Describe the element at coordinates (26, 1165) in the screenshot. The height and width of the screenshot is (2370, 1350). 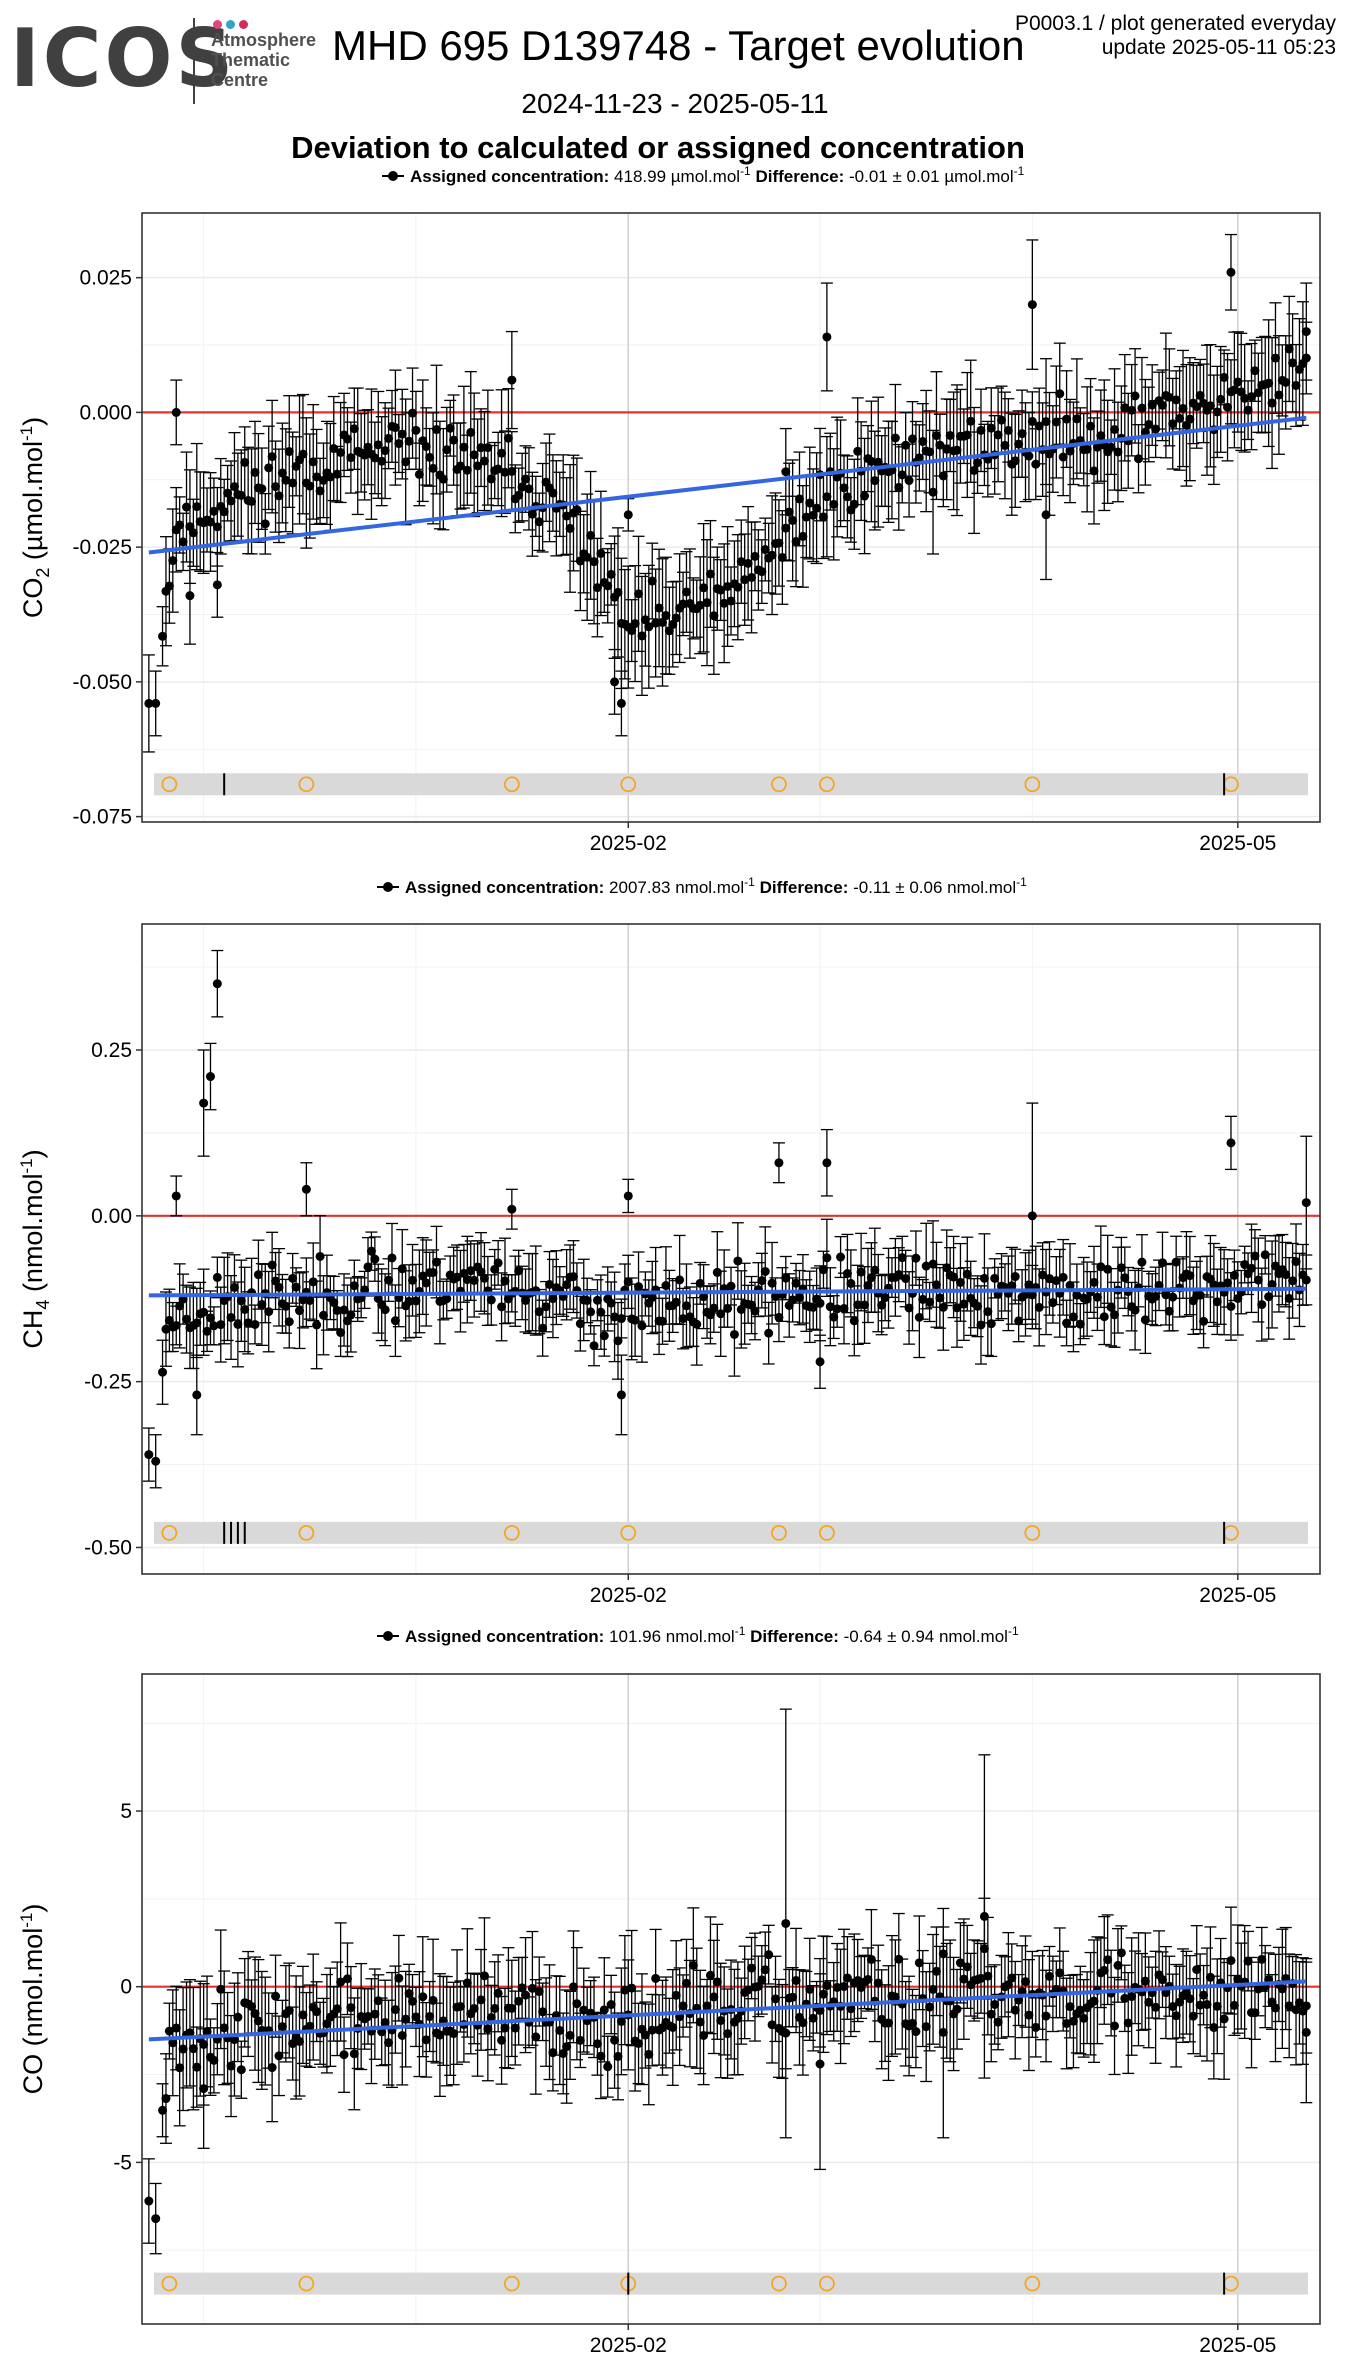
I see `y-axis-unit-sup: -1` at that location.